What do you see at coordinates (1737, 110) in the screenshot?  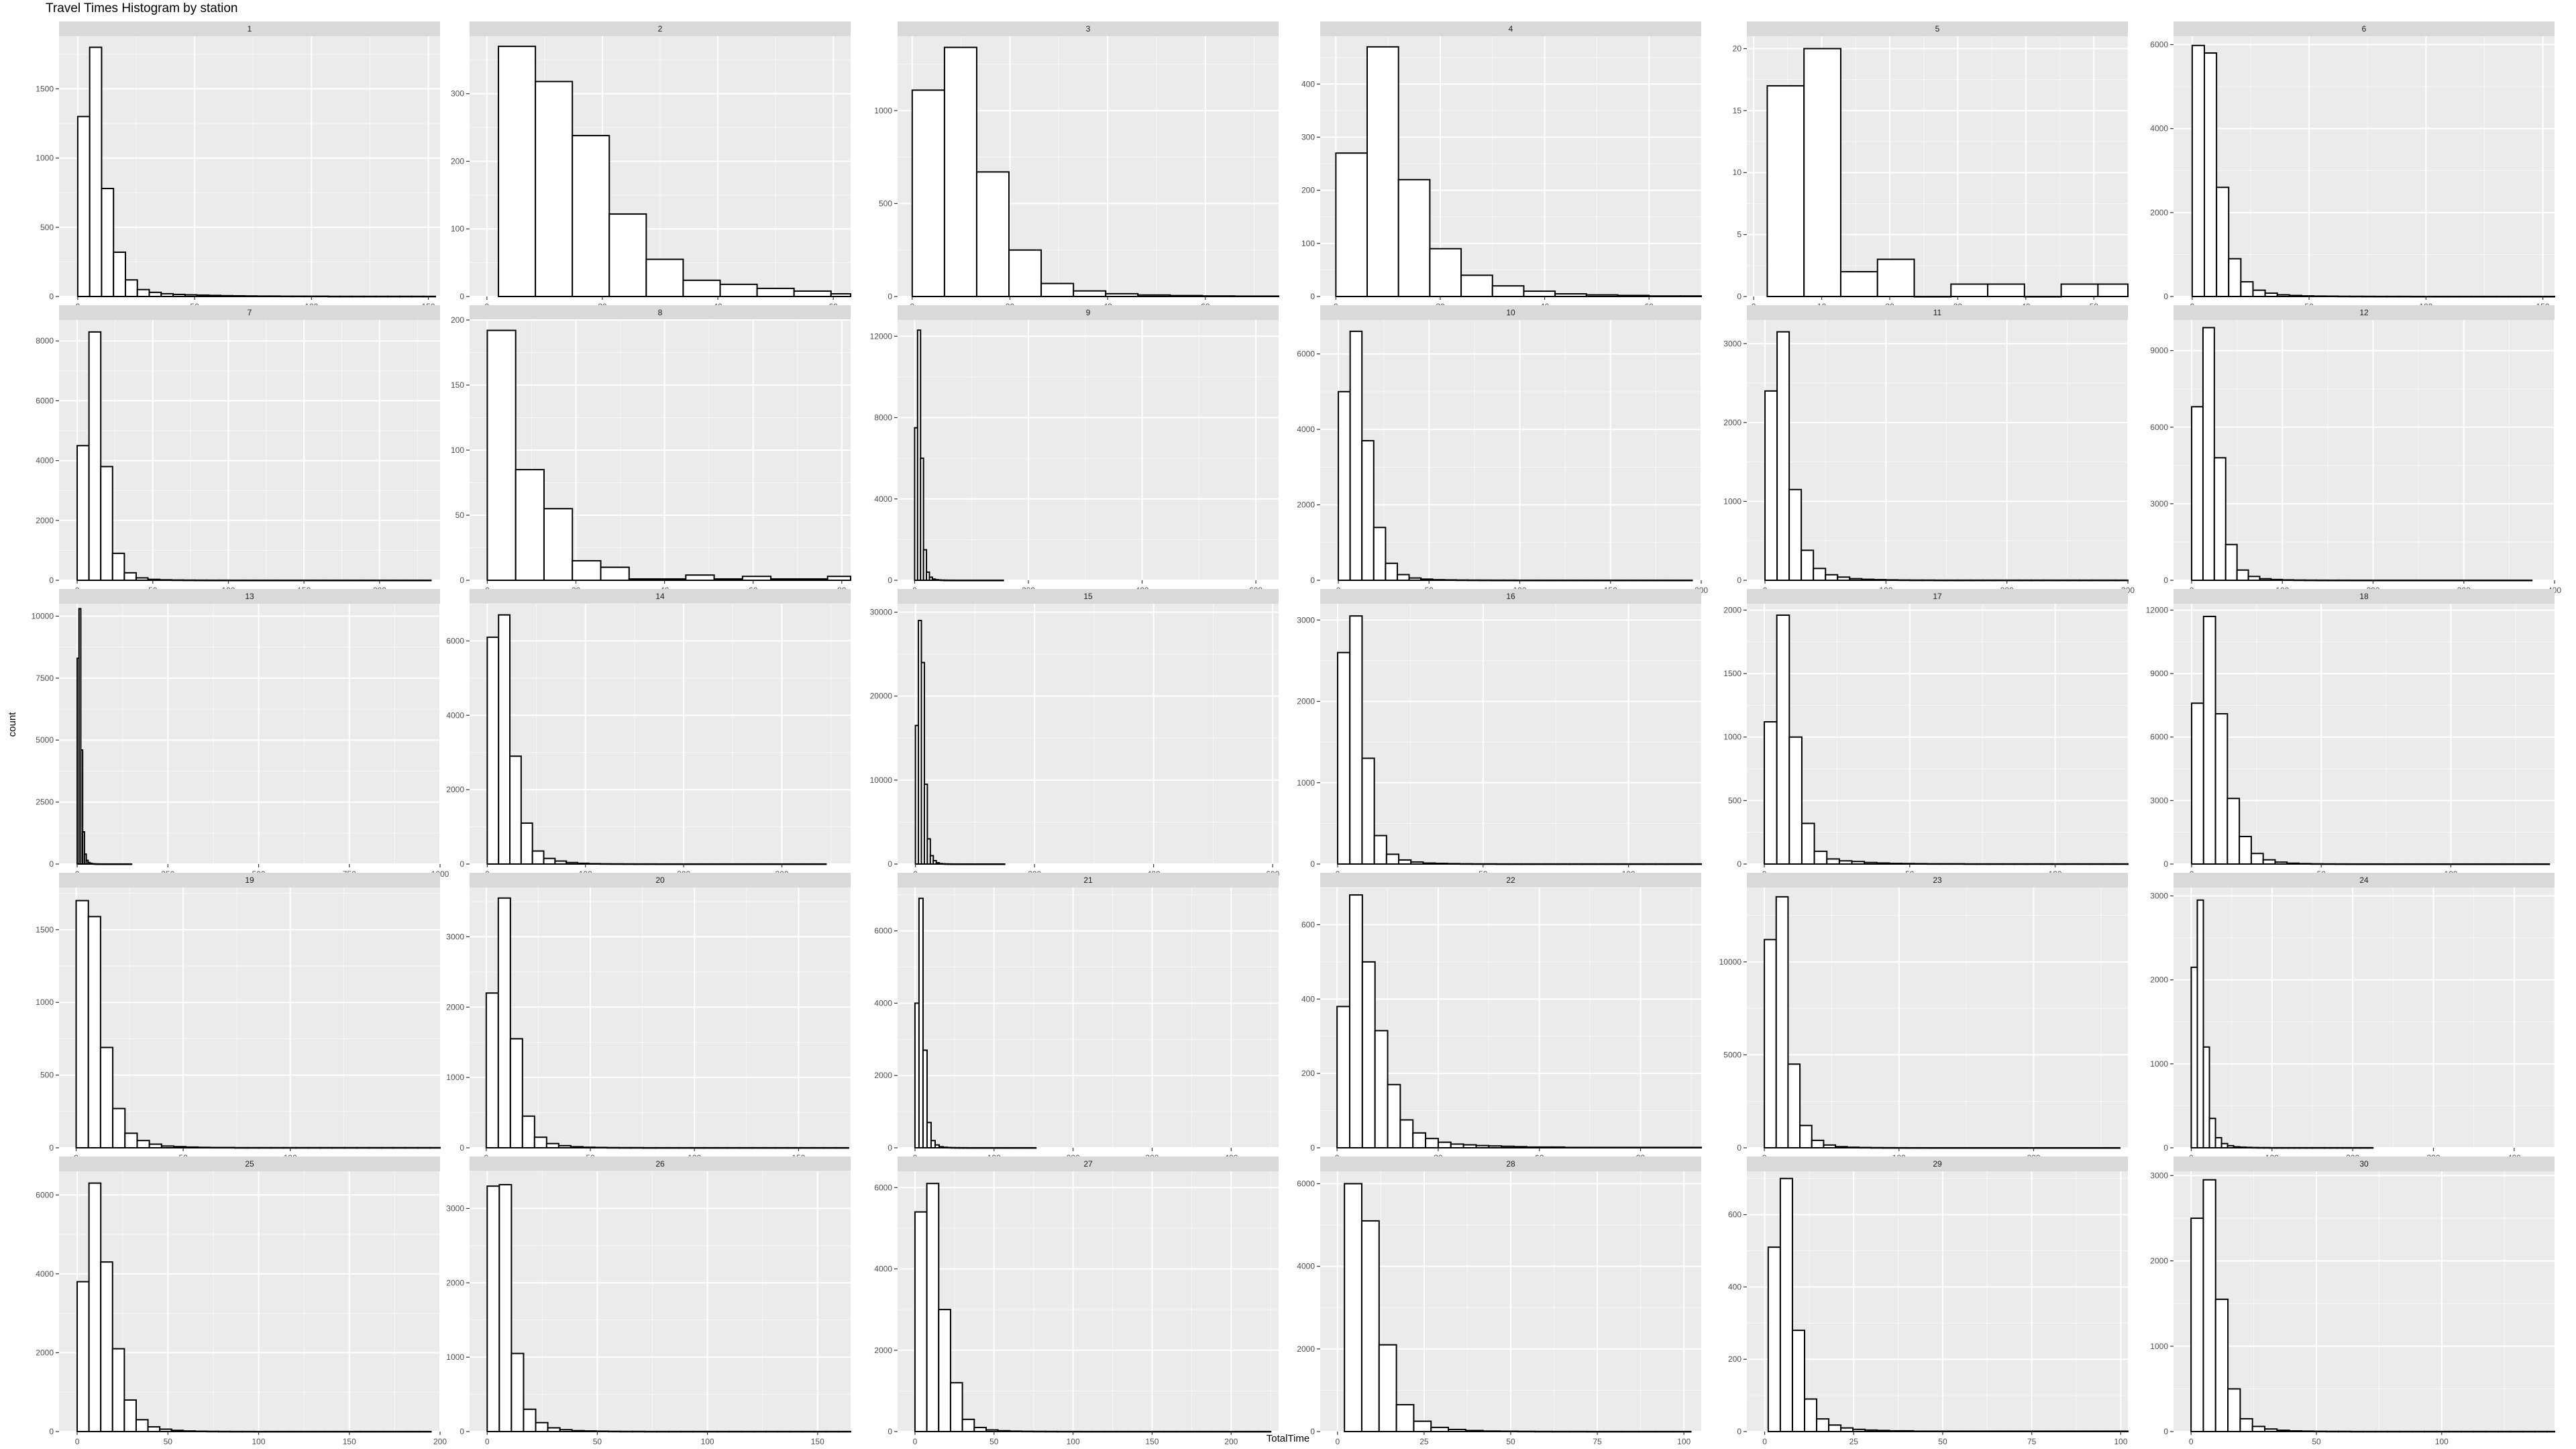 I see `y-tick-label: 15` at bounding box center [1737, 110].